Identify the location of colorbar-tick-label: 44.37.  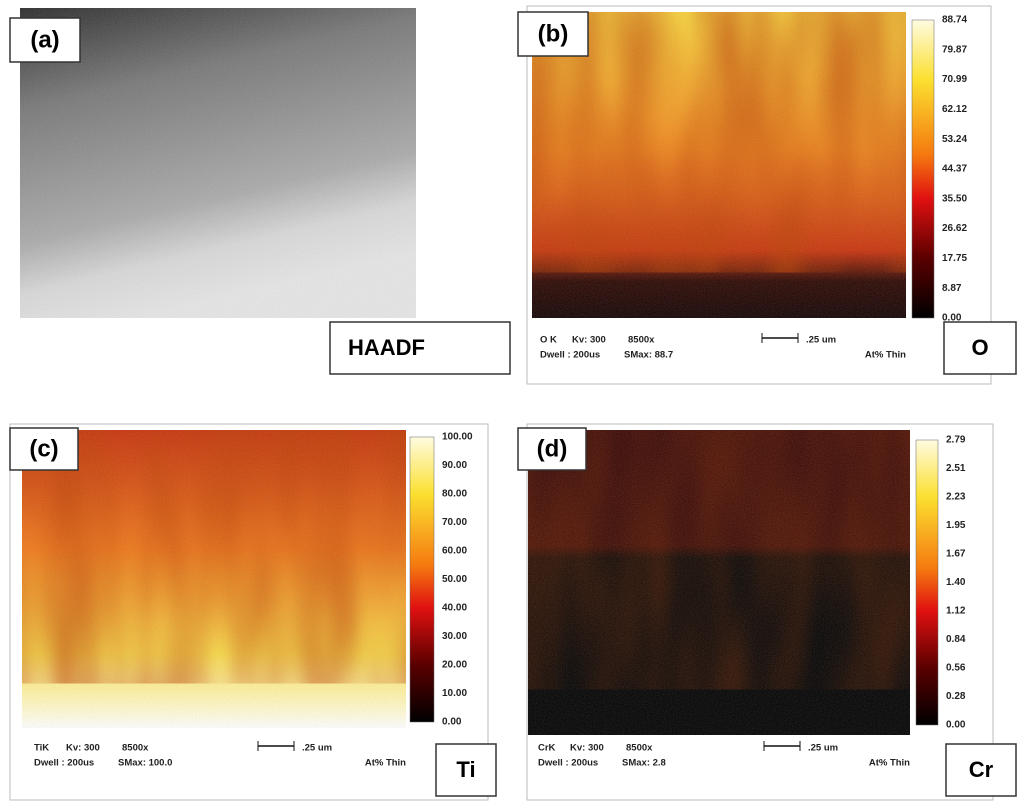
(954, 169).